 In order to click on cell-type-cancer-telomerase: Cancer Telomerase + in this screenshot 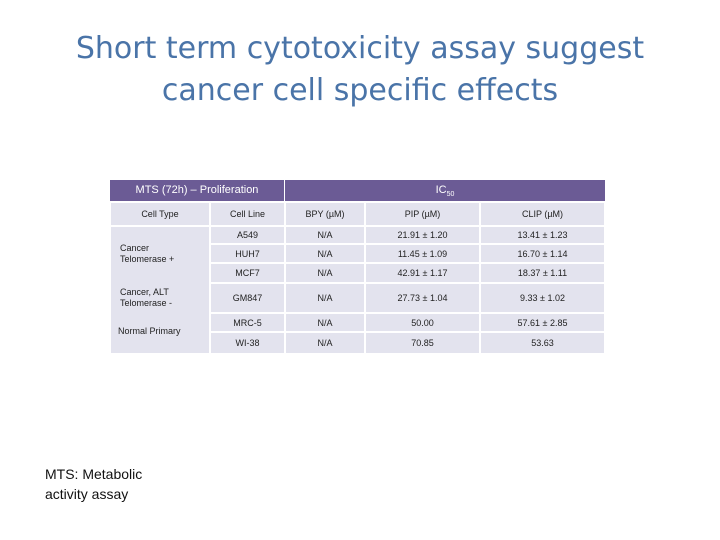, I will do `click(147, 254)`.